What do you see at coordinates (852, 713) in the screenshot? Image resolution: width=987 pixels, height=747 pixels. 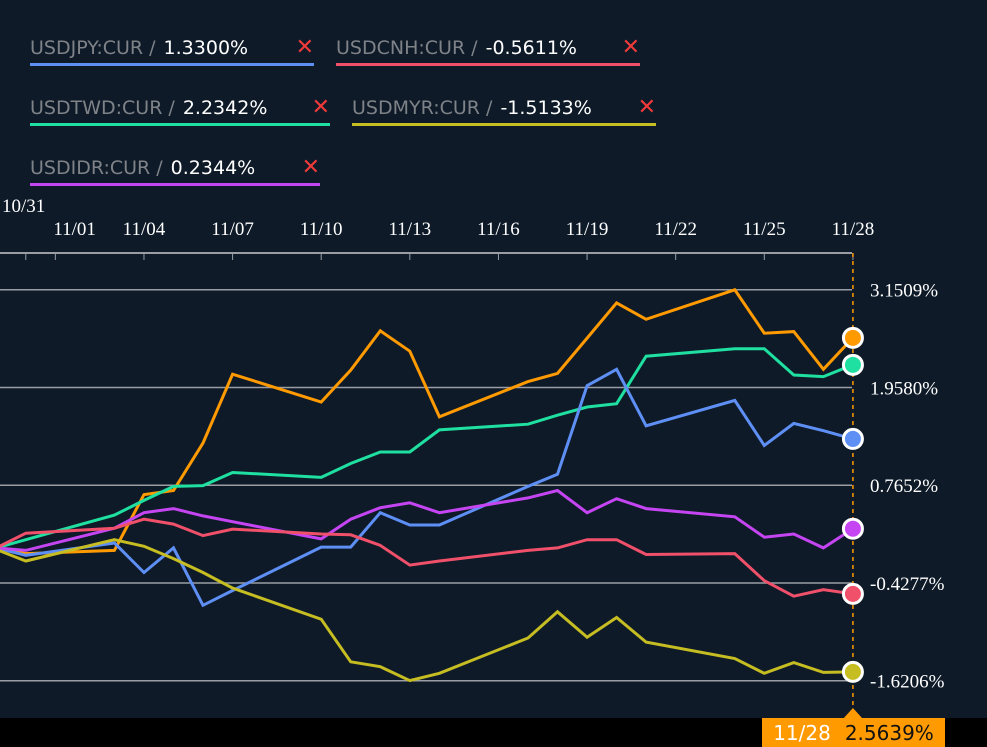 I see `crosshair-pointer` at bounding box center [852, 713].